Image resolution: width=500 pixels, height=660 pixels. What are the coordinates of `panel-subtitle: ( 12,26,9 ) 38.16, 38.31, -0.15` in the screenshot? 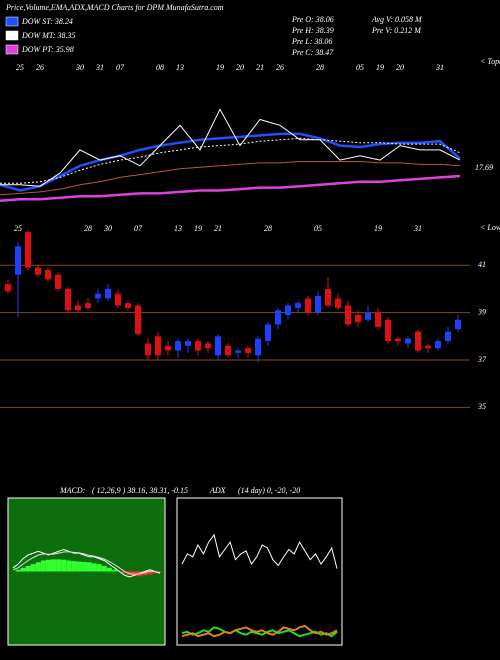 It's located at (140, 490).